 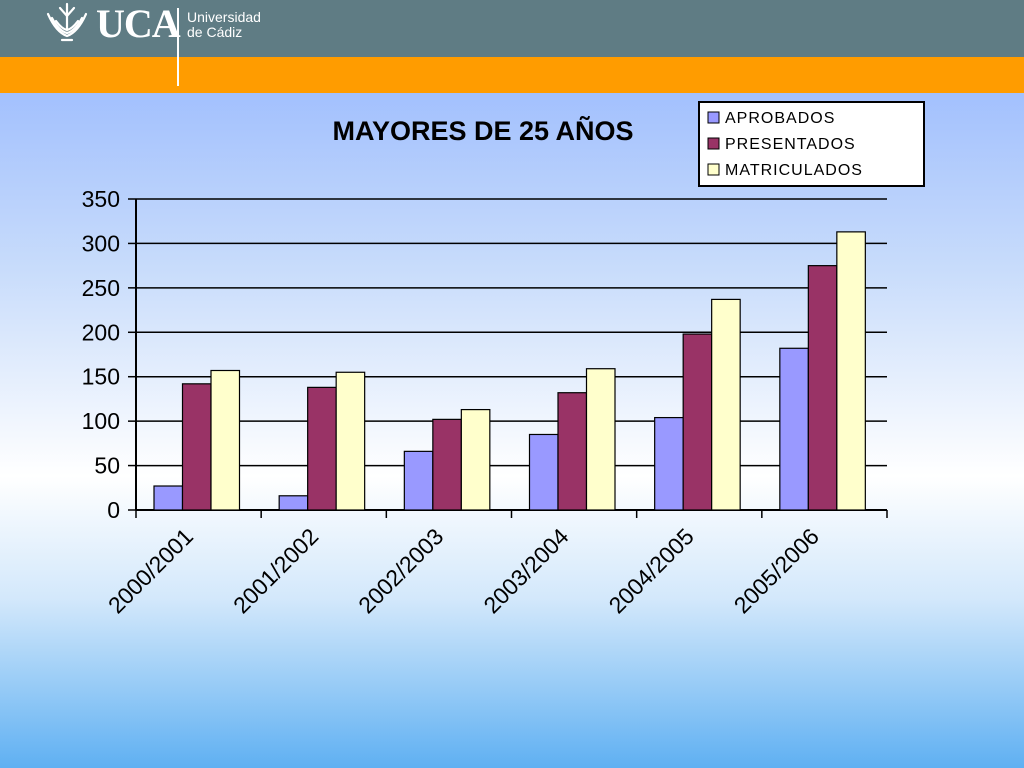 I want to click on university-name-line2: de Cádiz, so click(x=215, y=32).